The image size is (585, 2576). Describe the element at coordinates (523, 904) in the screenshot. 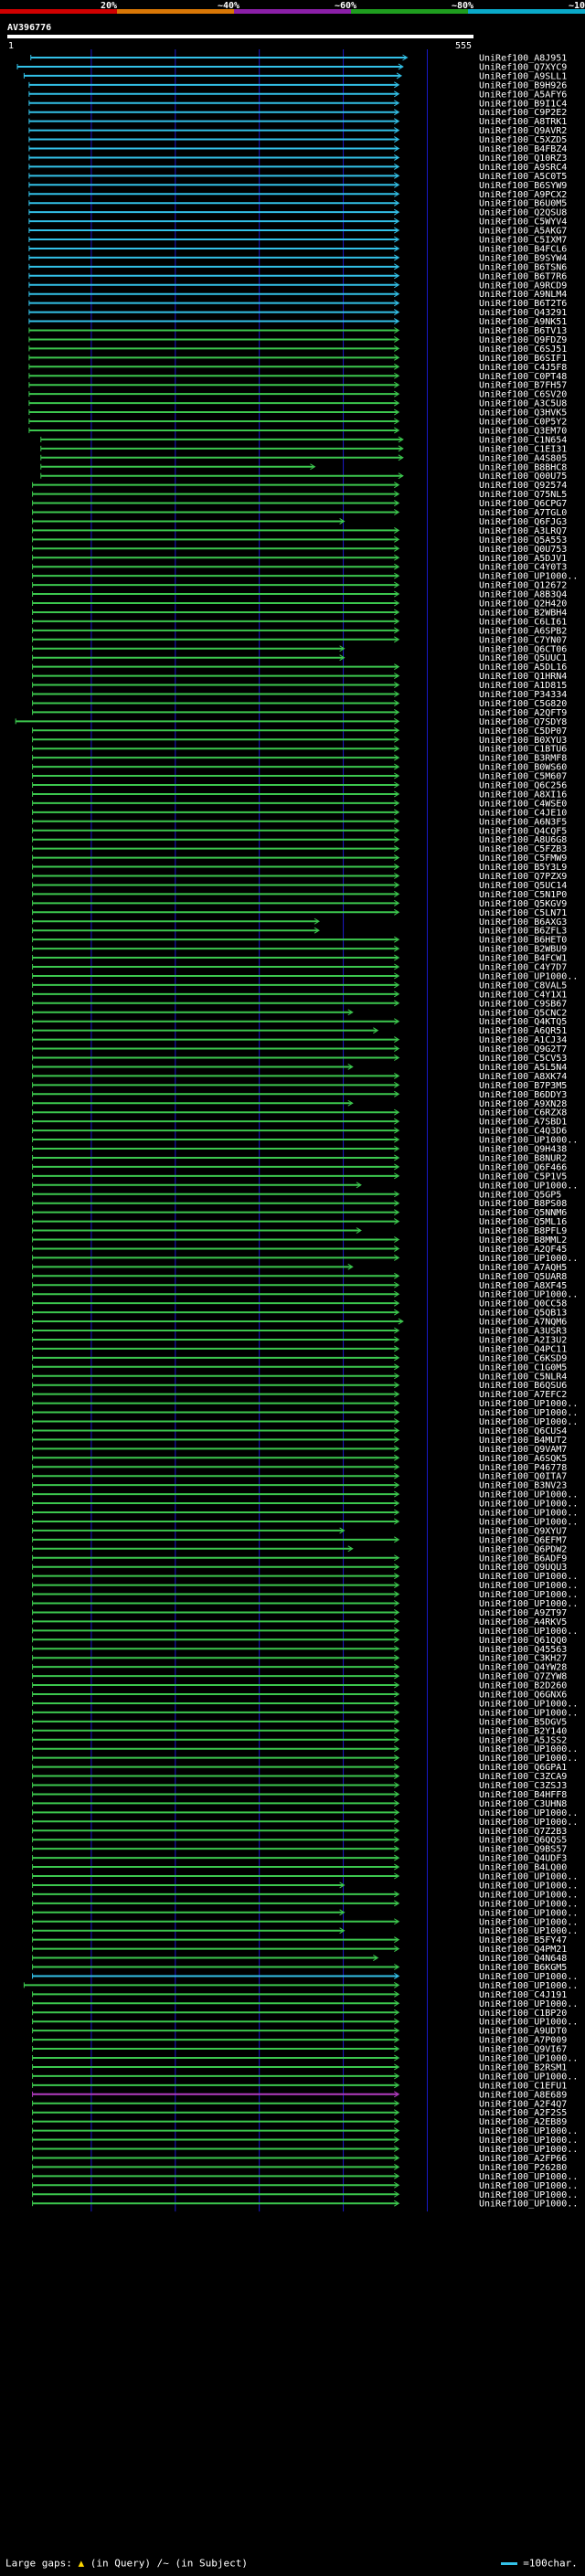

I see `hit-label: UniRef100_Q5KGV9` at that location.